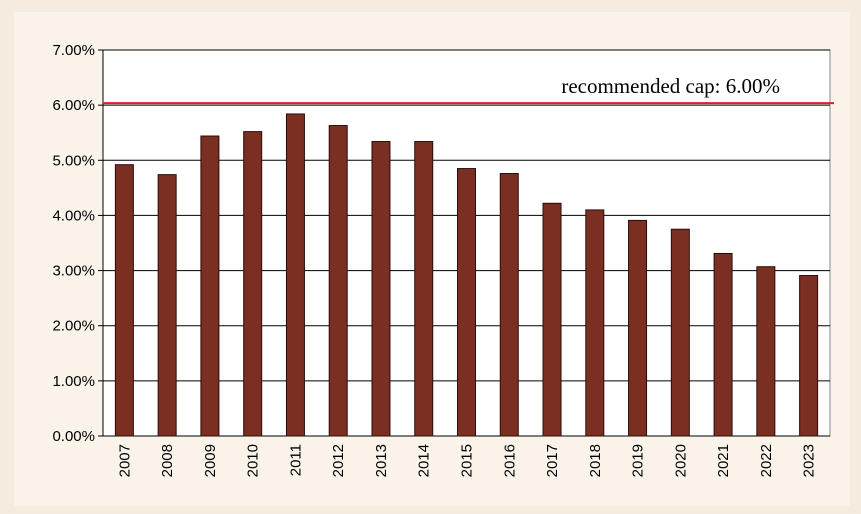 The height and width of the screenshot is (514, 861). Describe the element at coordinates (295, 460) in the screenshot. I see `x-tick-label: 2011` at that location.